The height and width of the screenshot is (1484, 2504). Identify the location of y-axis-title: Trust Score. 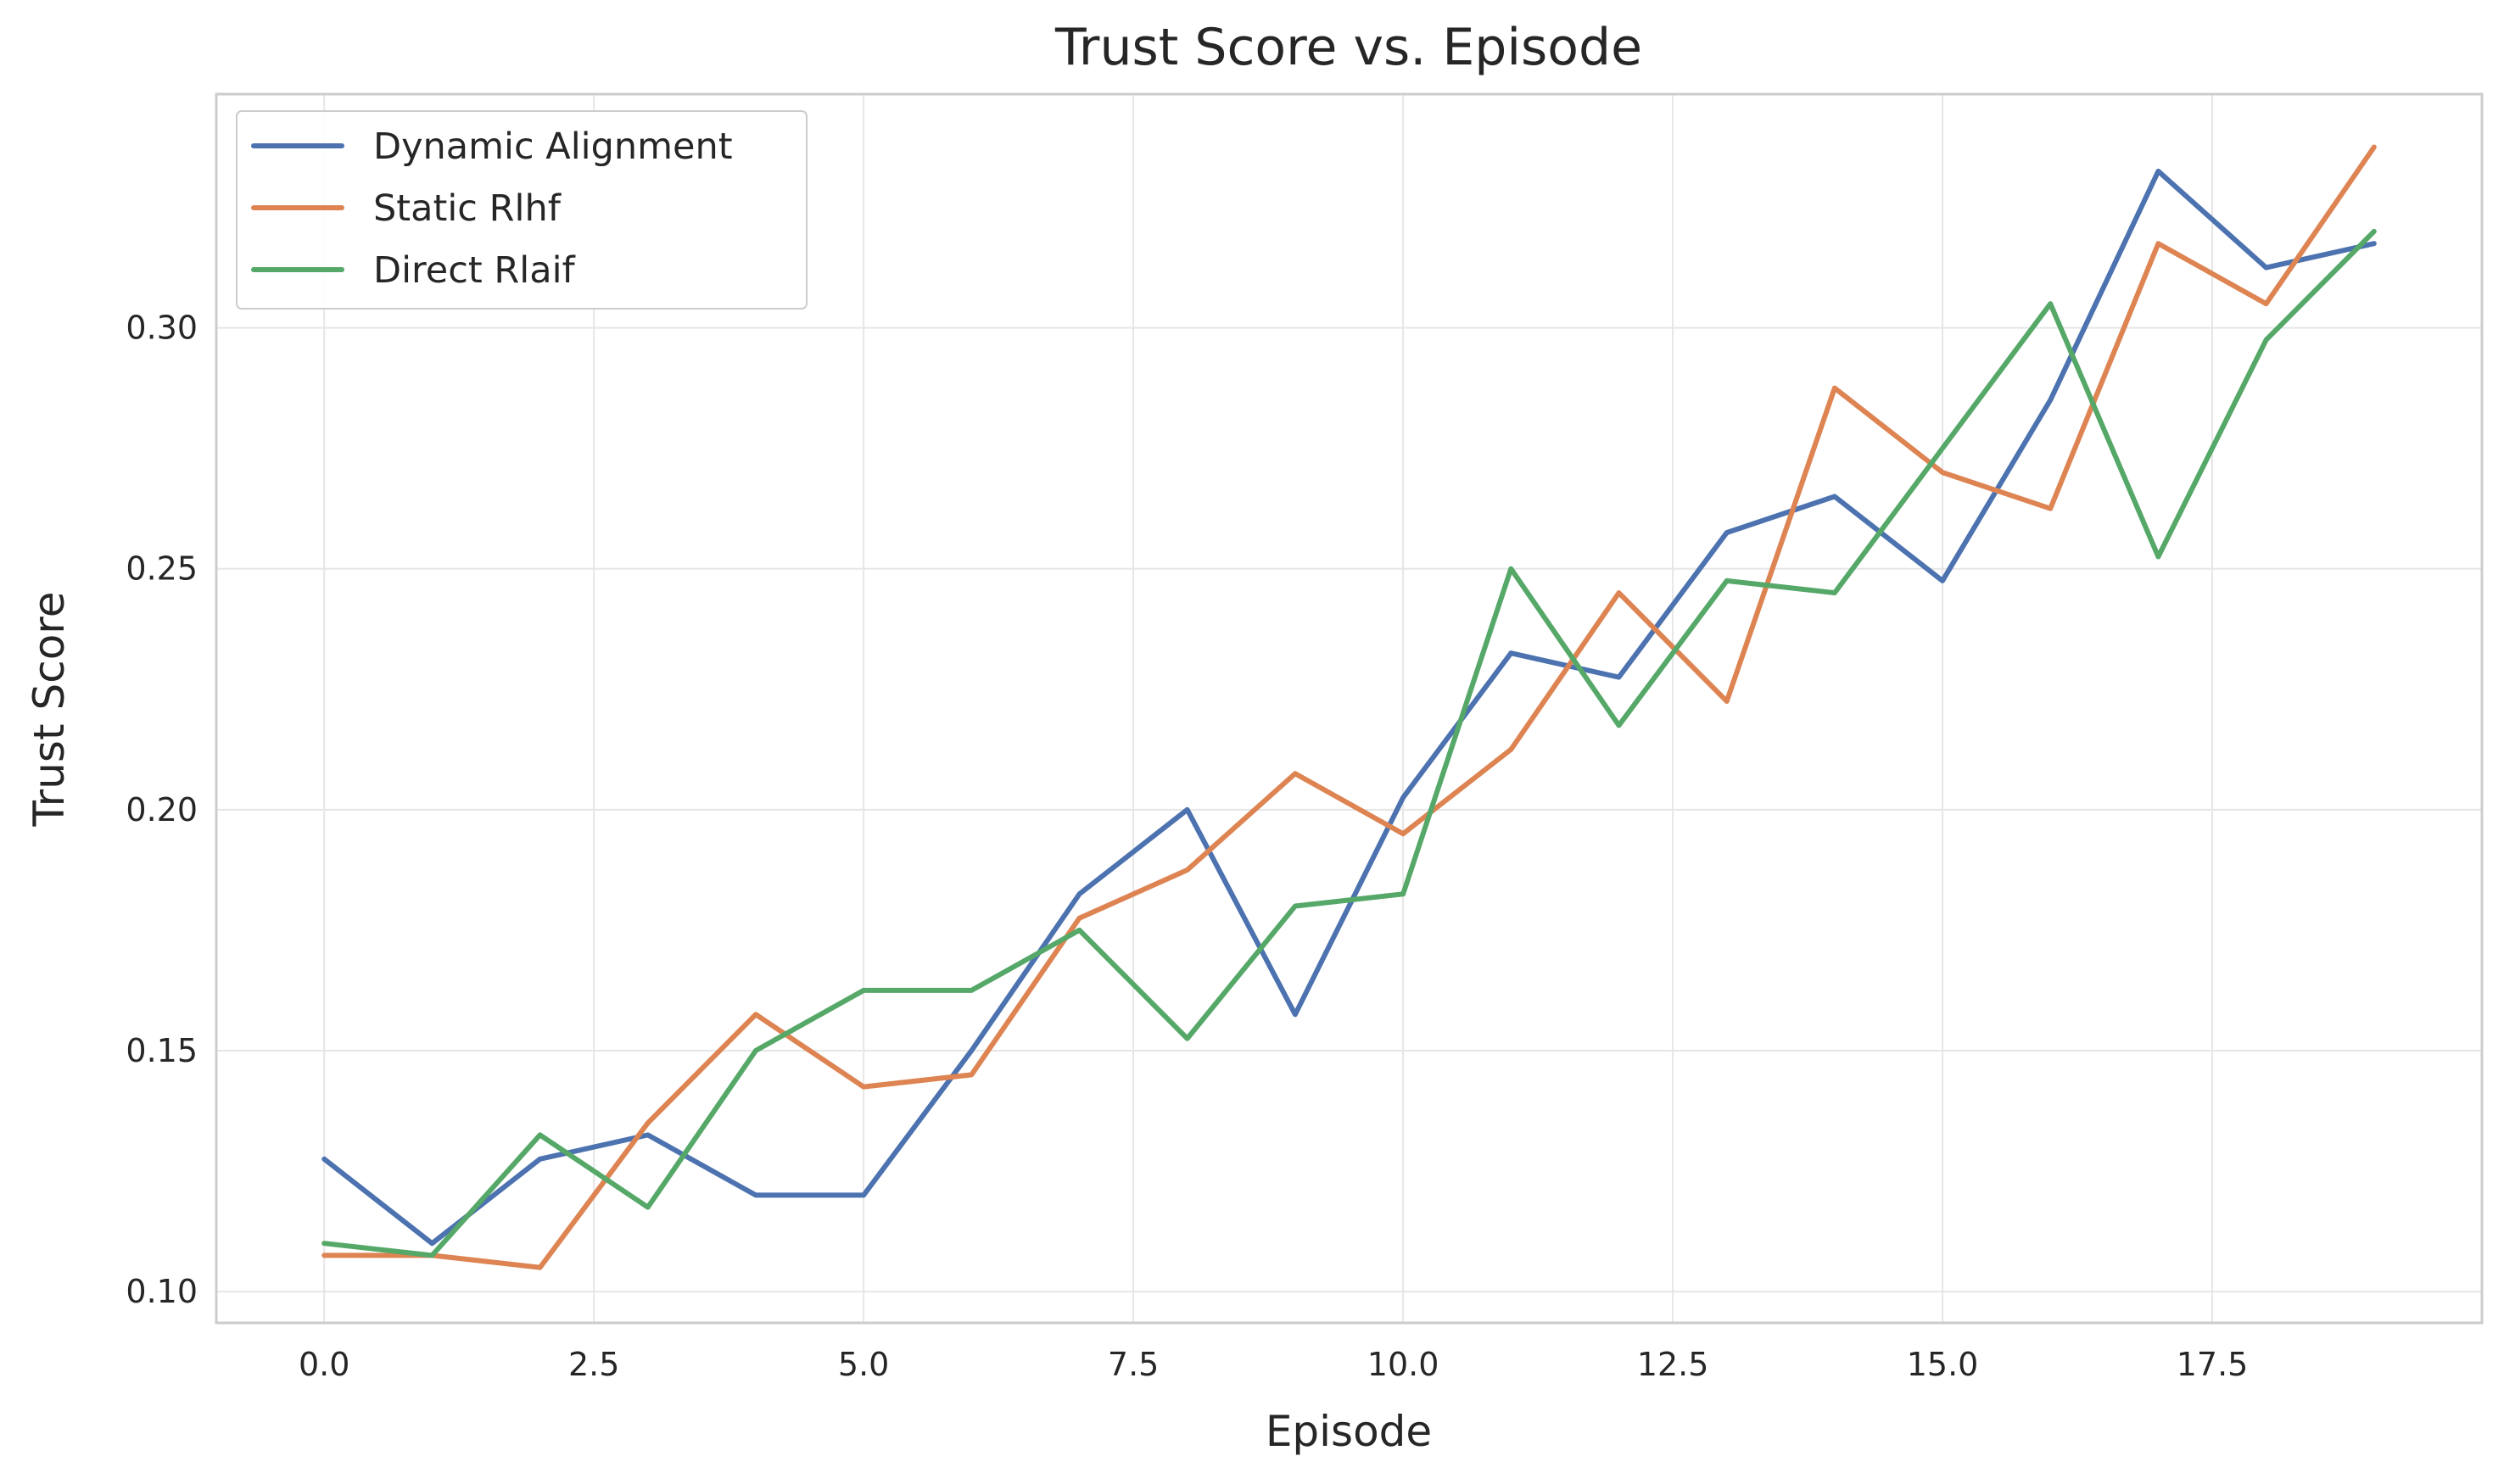
(50, 709).